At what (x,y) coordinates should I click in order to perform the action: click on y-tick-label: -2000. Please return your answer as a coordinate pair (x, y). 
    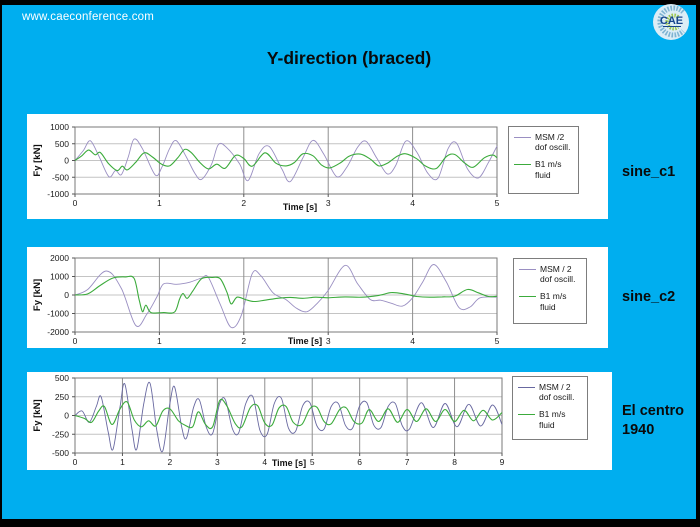
    Looking at the image, I should click on (58, 332).